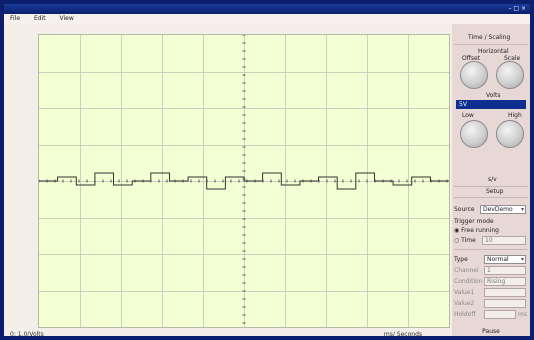 The width and height of the screenshot is (534, 340). What do you see at coordinates (512, 58) in the screenshot?
I see `scale-label: Scale` at bounding box center [512, 58].